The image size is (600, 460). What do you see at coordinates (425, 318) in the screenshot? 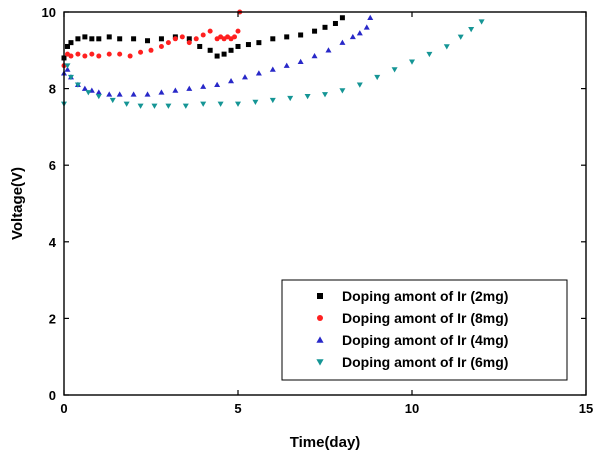
I see `legend-label: Doping amont of Ir (8mg)` at bounding box center [425, 318].